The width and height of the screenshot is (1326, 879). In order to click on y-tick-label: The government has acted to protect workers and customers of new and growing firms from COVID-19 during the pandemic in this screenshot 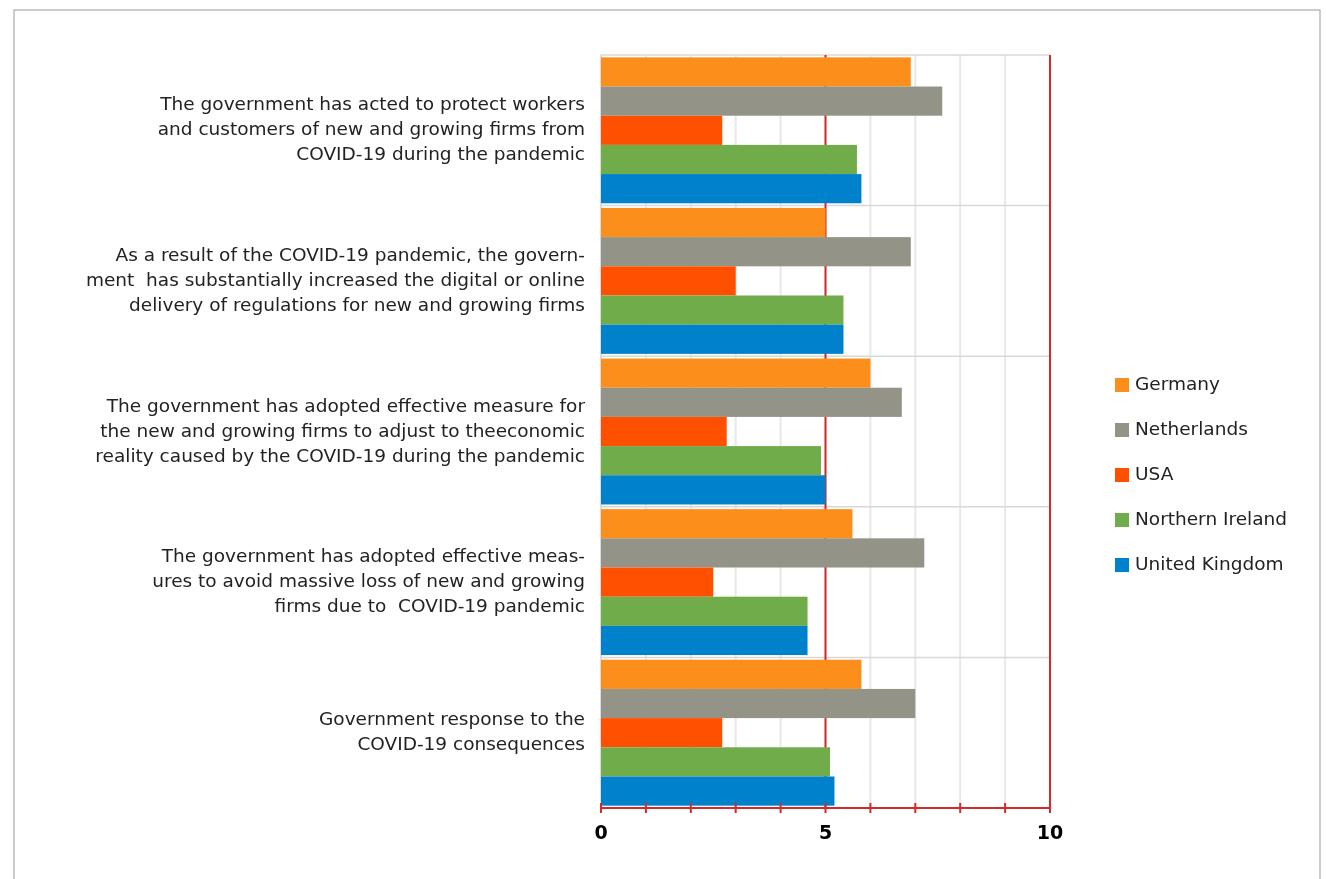, I will do `click(371, 129)`.